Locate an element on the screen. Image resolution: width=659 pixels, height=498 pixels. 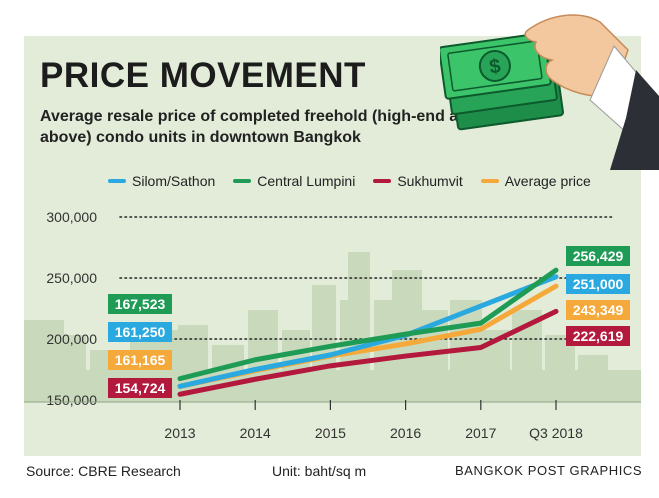
end-label: 243,349 is located at coordinates (598, 310).